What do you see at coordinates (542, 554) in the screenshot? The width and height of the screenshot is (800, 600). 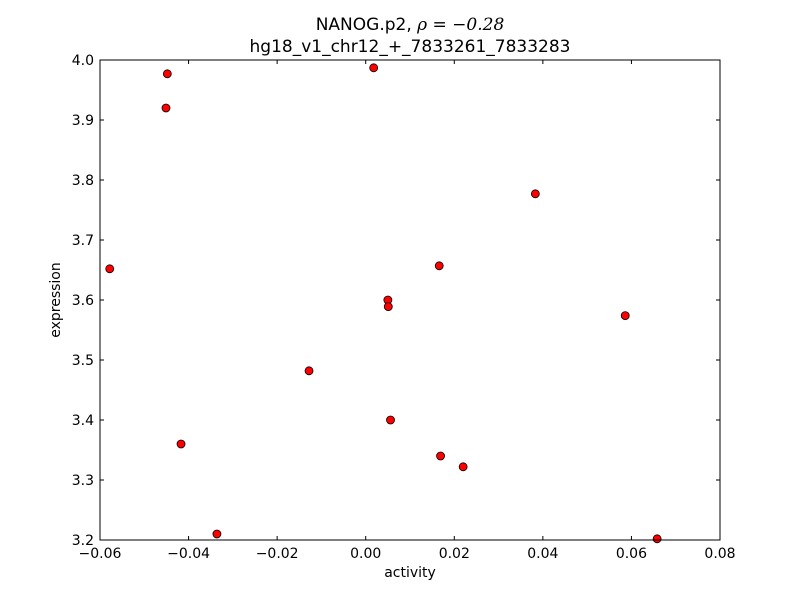 I see `x-tick-label: 0.04` at bounding box center [542, 554].